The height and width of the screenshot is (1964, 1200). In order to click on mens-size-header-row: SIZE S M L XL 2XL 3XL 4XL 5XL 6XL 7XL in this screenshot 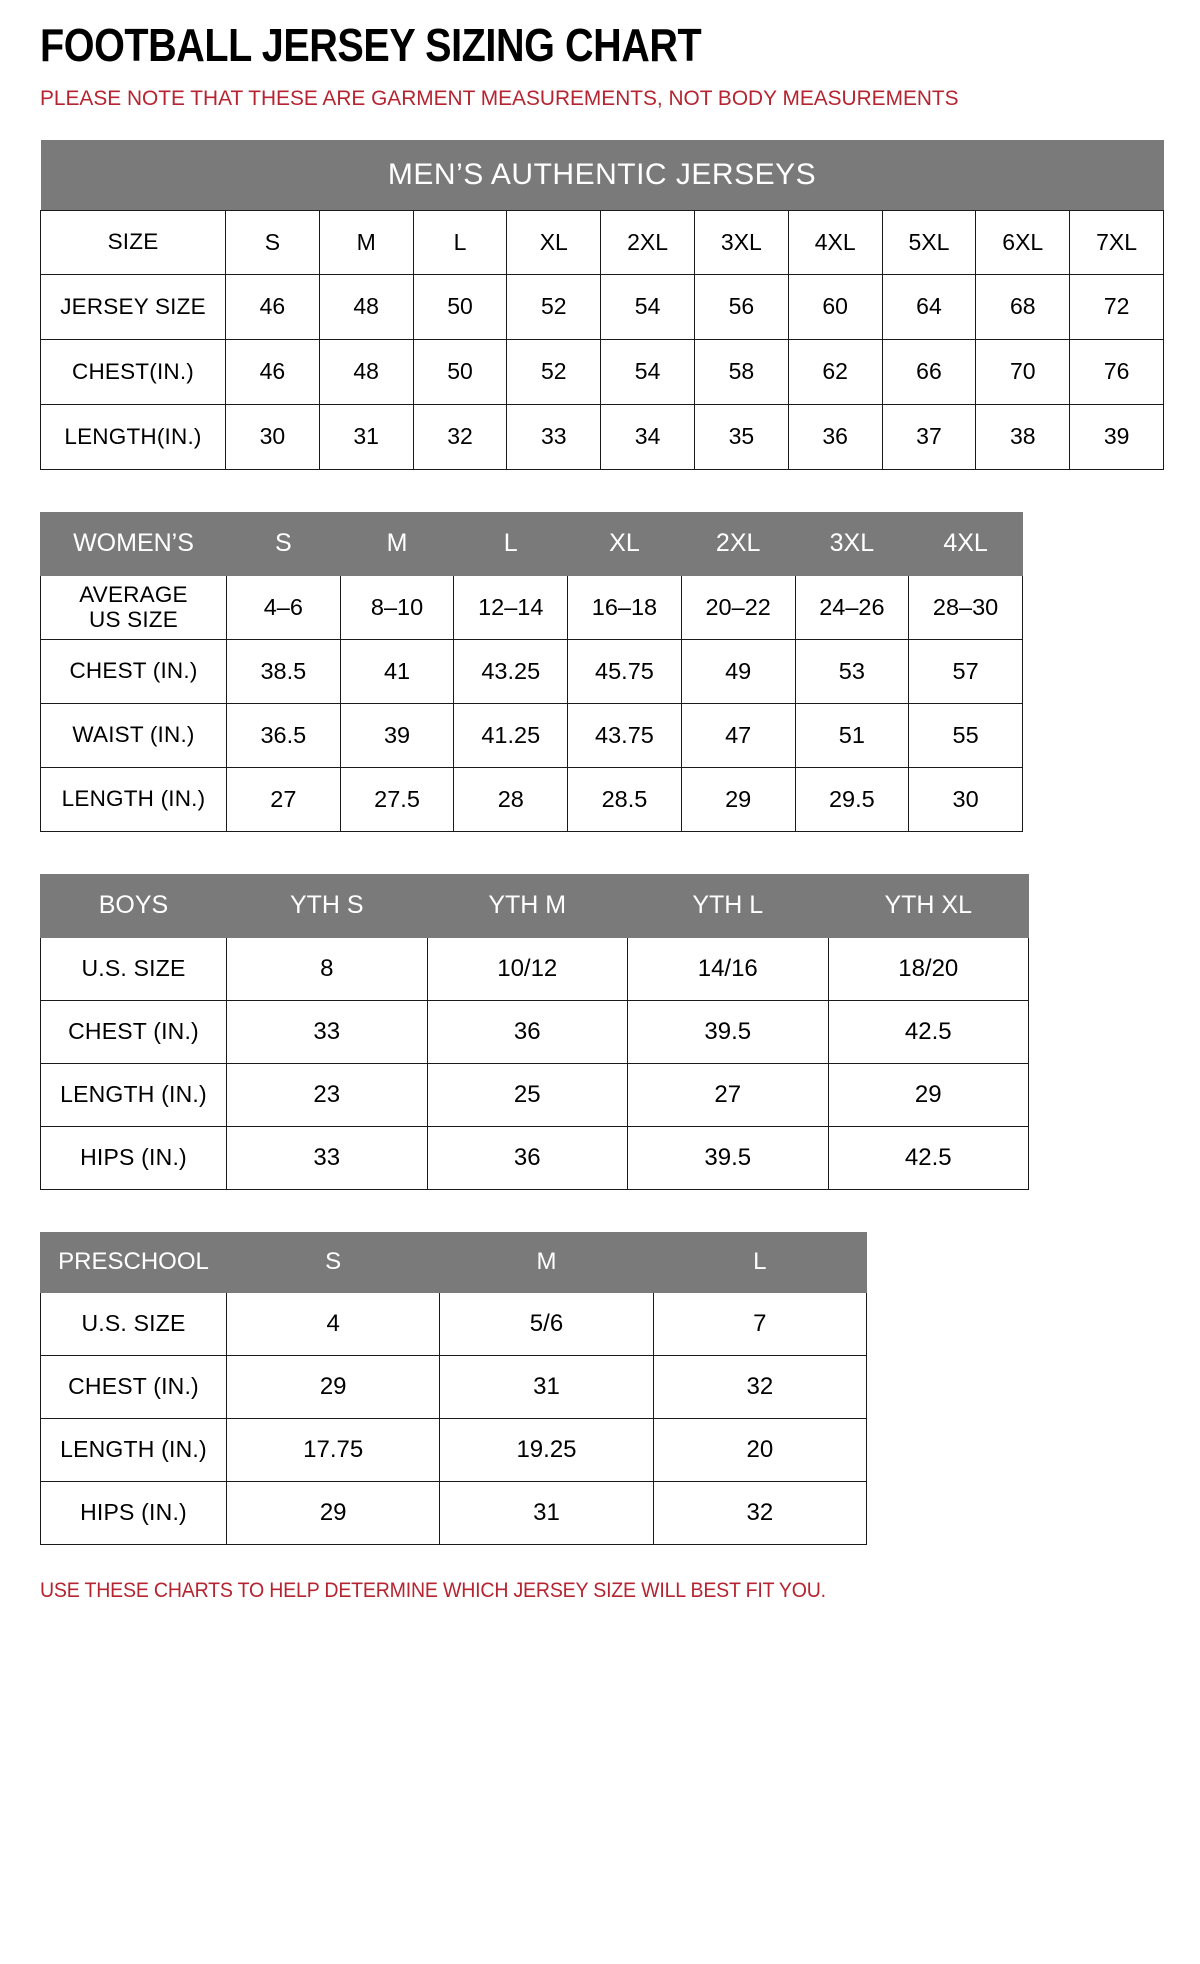, I will do `click(602, 242)`.